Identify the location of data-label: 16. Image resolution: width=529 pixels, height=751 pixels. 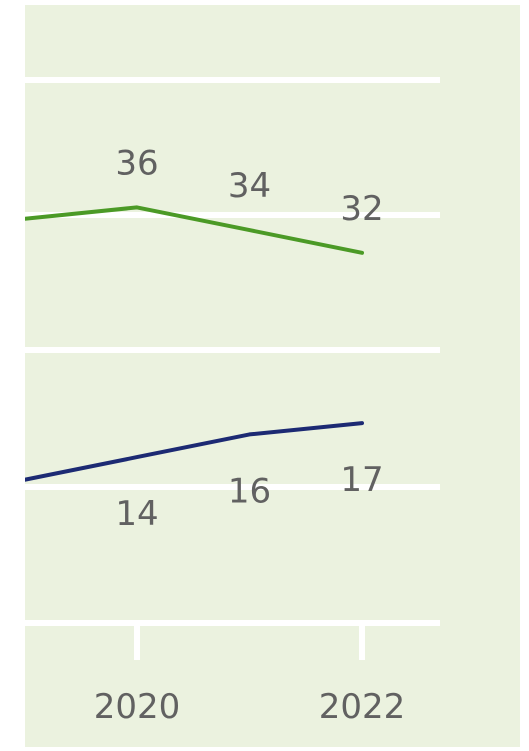
(249, 491).